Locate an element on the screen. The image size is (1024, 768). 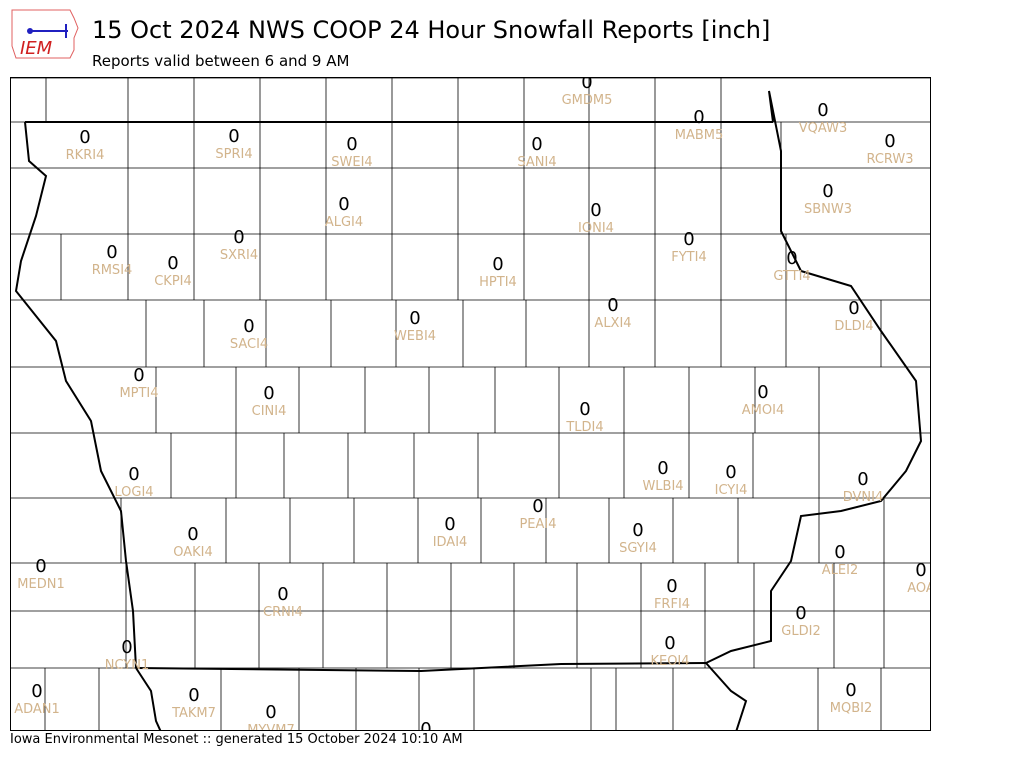
iowa-south-border is located at coordinates (421, 667).